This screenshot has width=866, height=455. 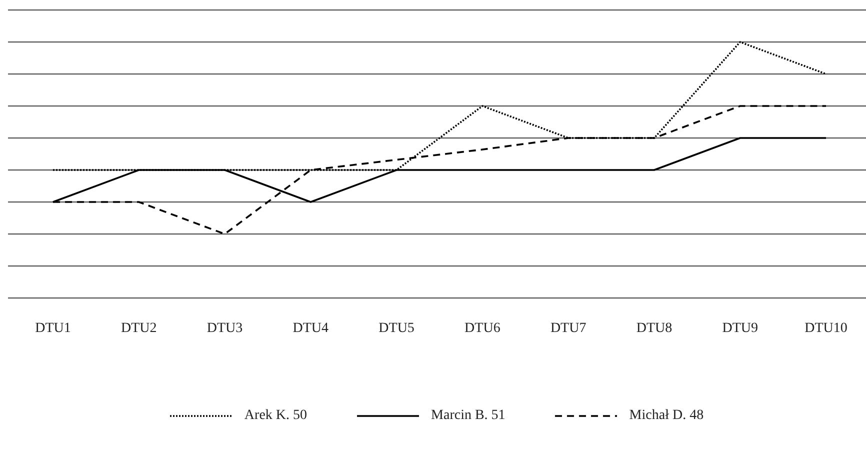 What do you see at coordinates (276, 416) in the screenshot?
I see `legend-label: Arek K. 50` at bounding box center [276, 416].